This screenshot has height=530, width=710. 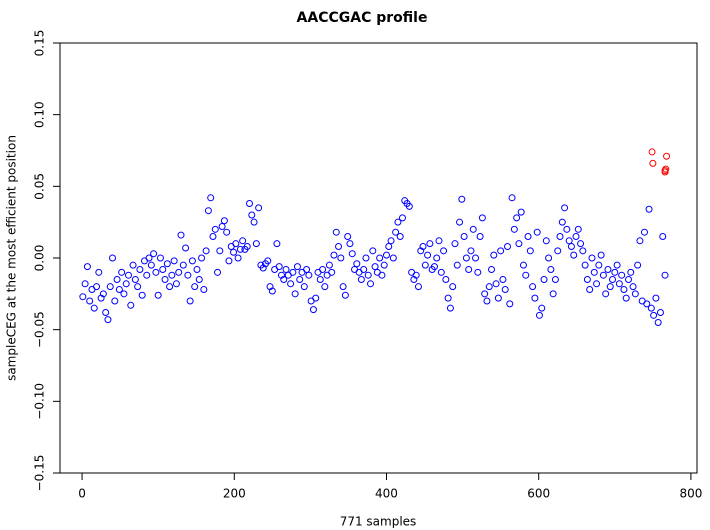 I want to click on y-tick-label: 0.05, so click(x=40, y=186).